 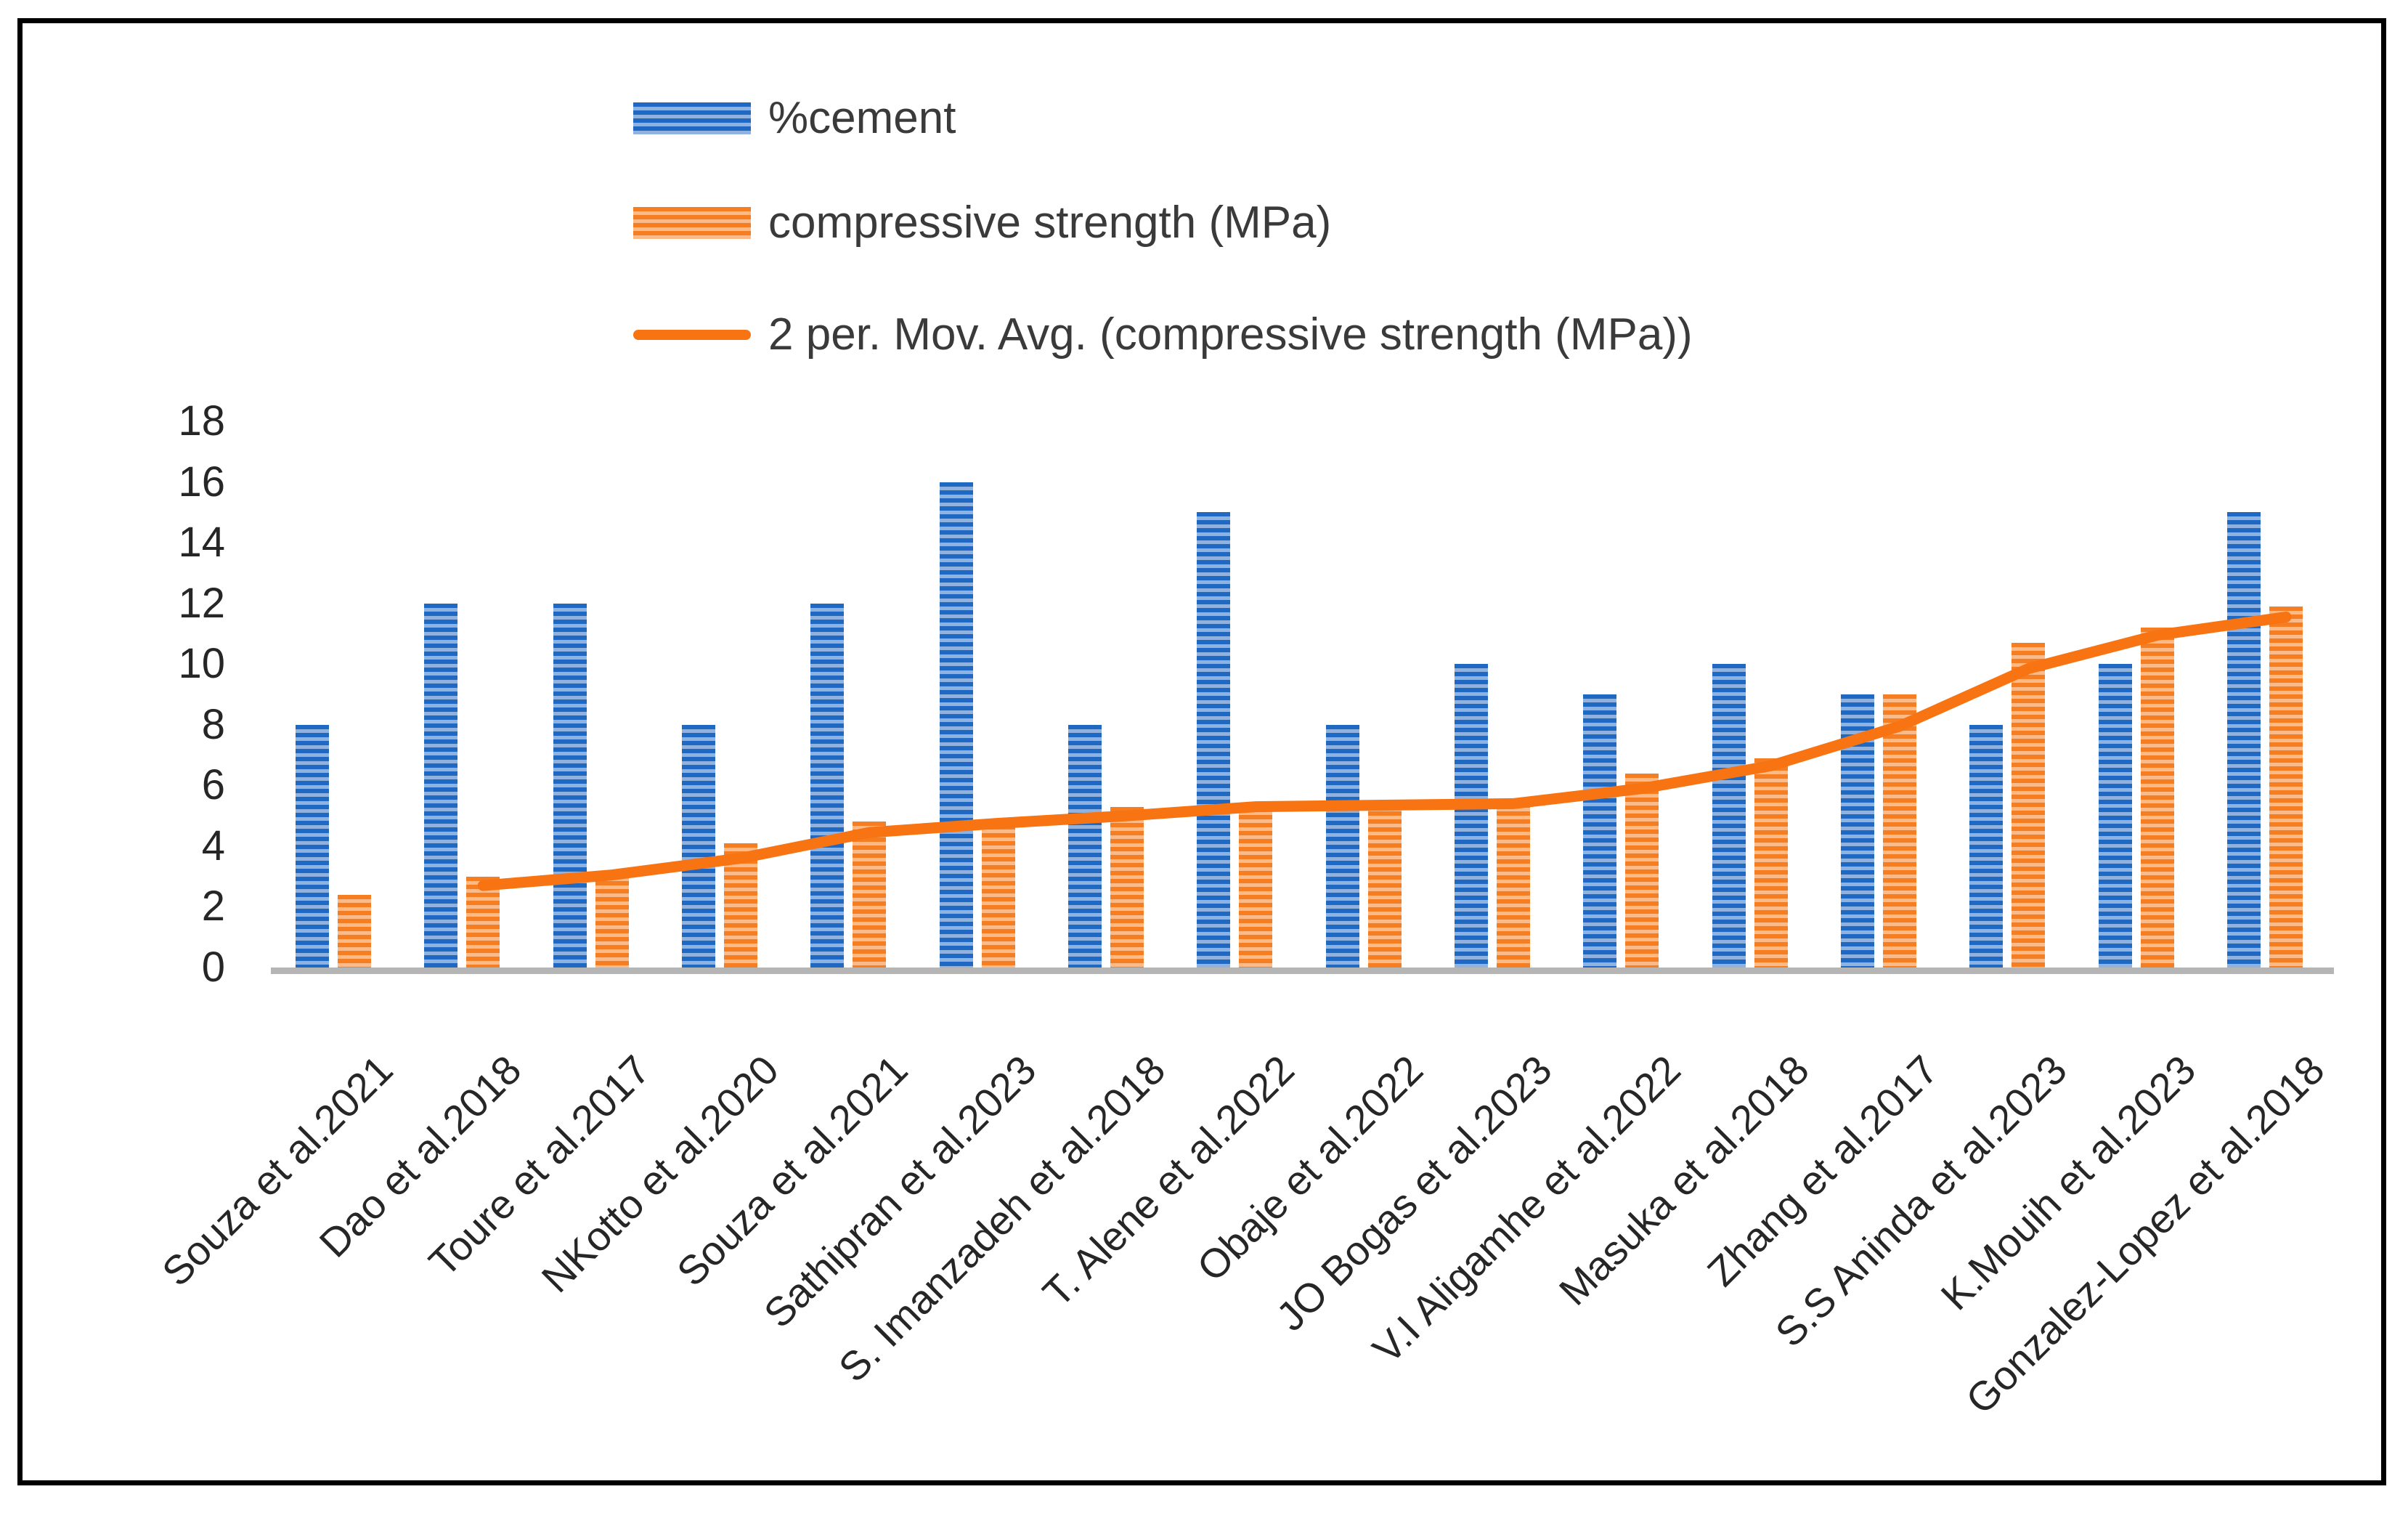 I want to click on y-tick-label: 2, so click(x=213, y=906).